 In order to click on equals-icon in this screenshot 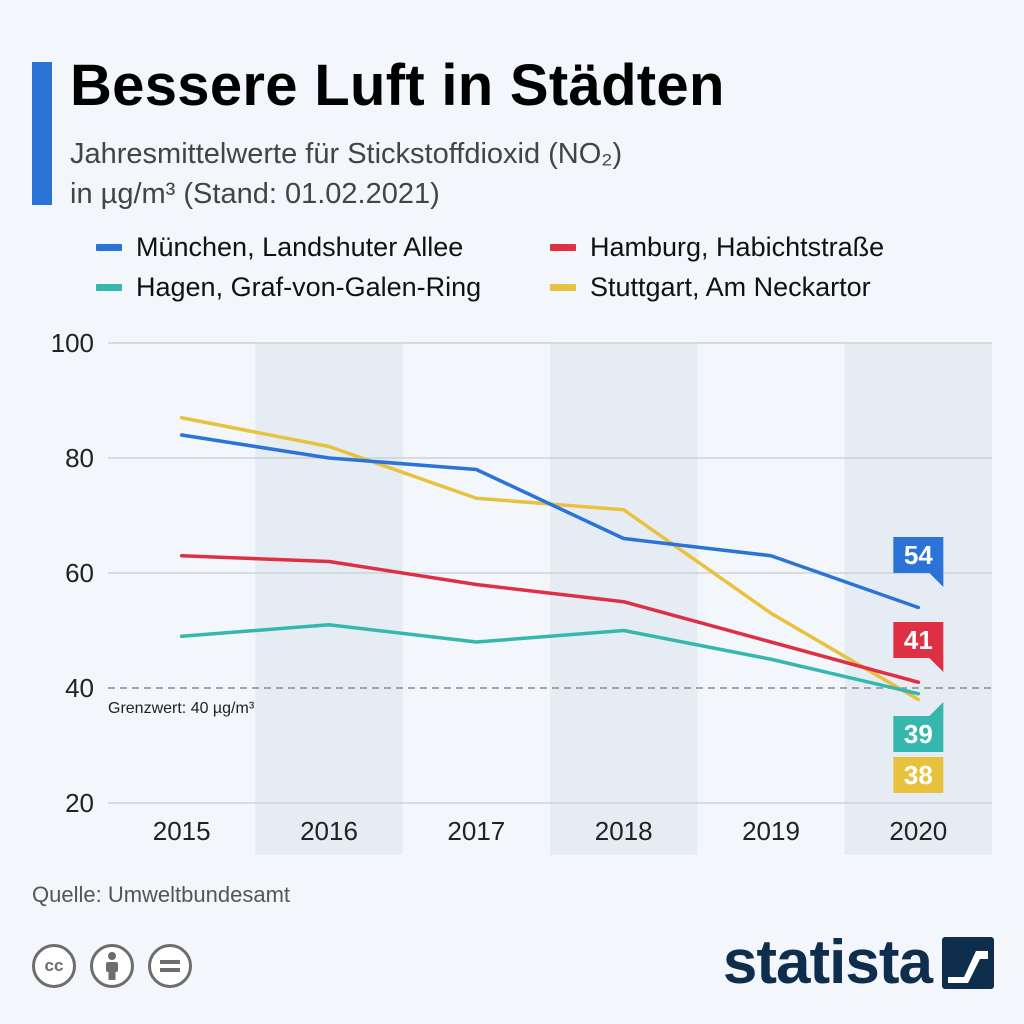, I will do `click(170, 966)`.